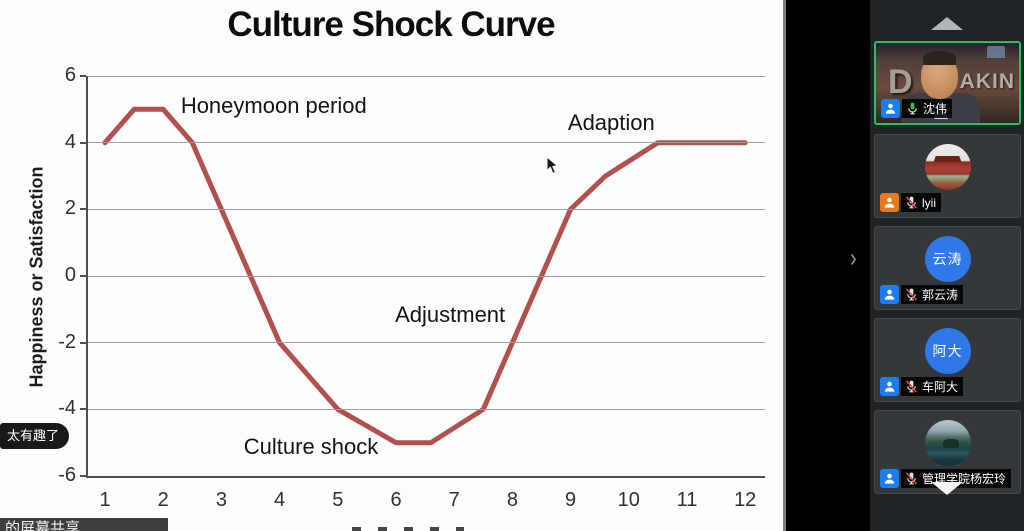 The image size is (1024, 531). I want to click on participant-tile: 阿大 车阿大, so click(947, 360).